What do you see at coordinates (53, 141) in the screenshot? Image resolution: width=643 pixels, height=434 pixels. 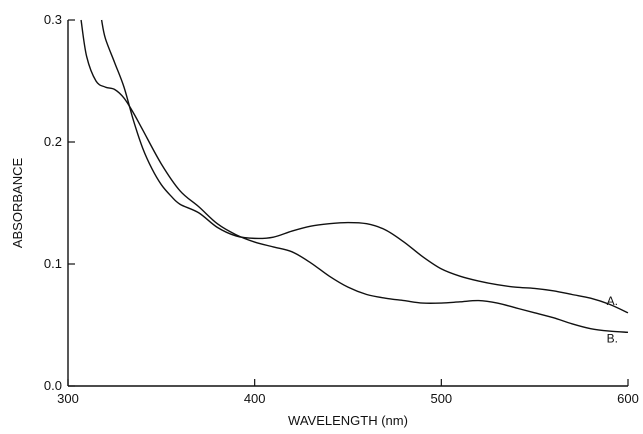 I see `y-tick-label: 0.2` at bounding box center [53, 141].